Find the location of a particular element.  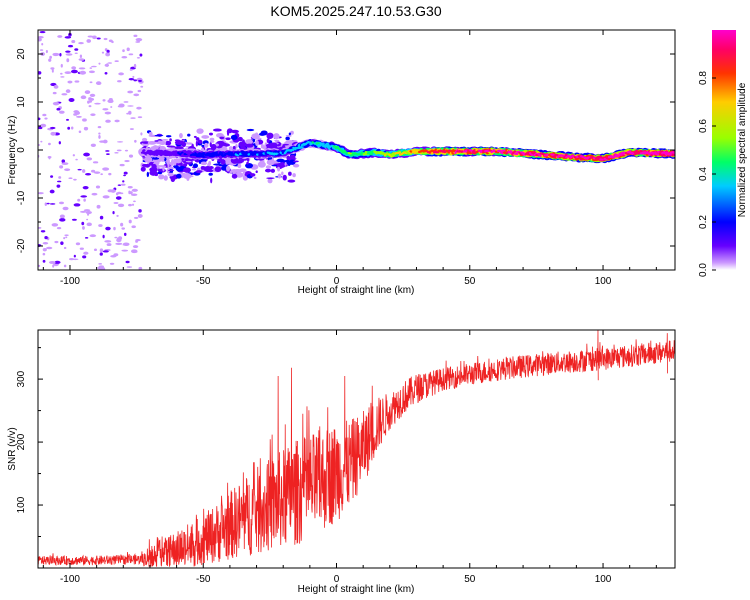

spectrogram-y-tick-label: -20 is located at coordinates (21, 245).